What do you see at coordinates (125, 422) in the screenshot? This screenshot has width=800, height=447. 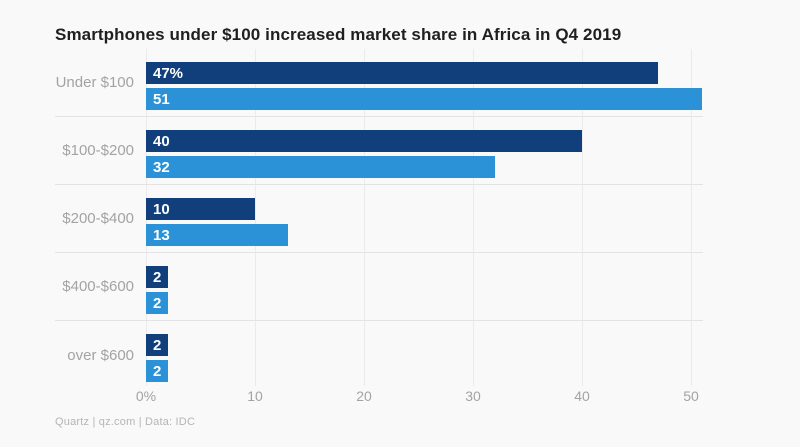 I see `source-attribution: Quartz | qz.com | Data: IDC` at bounding box center [125, 422].